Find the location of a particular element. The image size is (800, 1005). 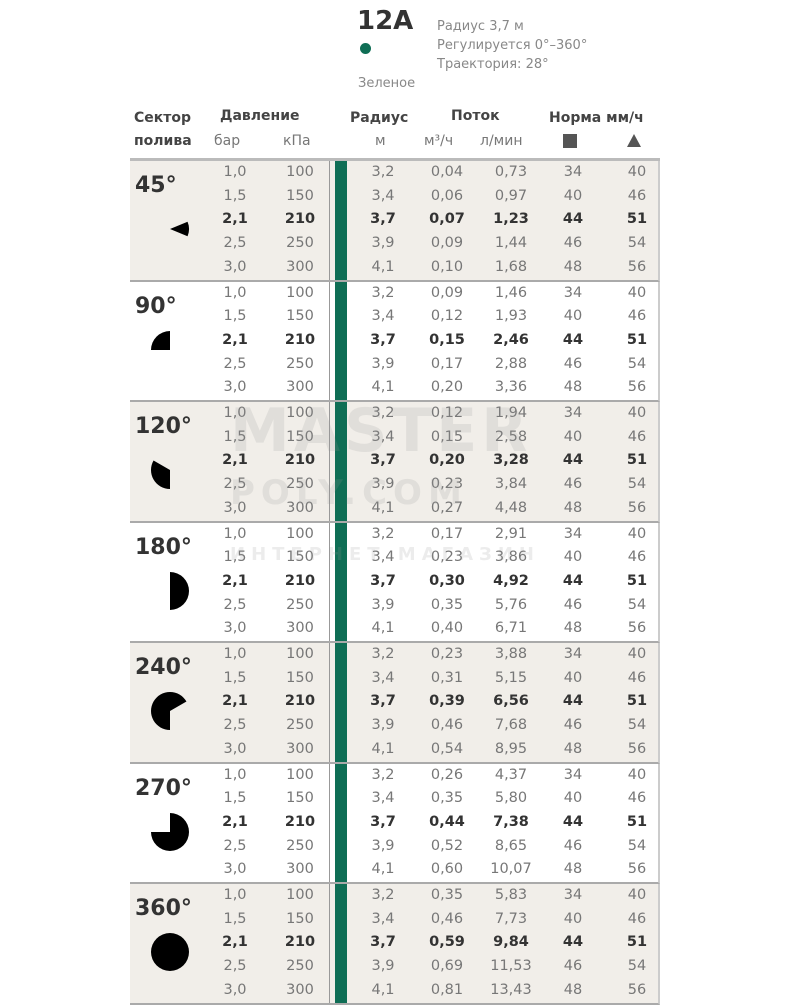

cell-kpa: 210 is located at coordinates (300, 821).